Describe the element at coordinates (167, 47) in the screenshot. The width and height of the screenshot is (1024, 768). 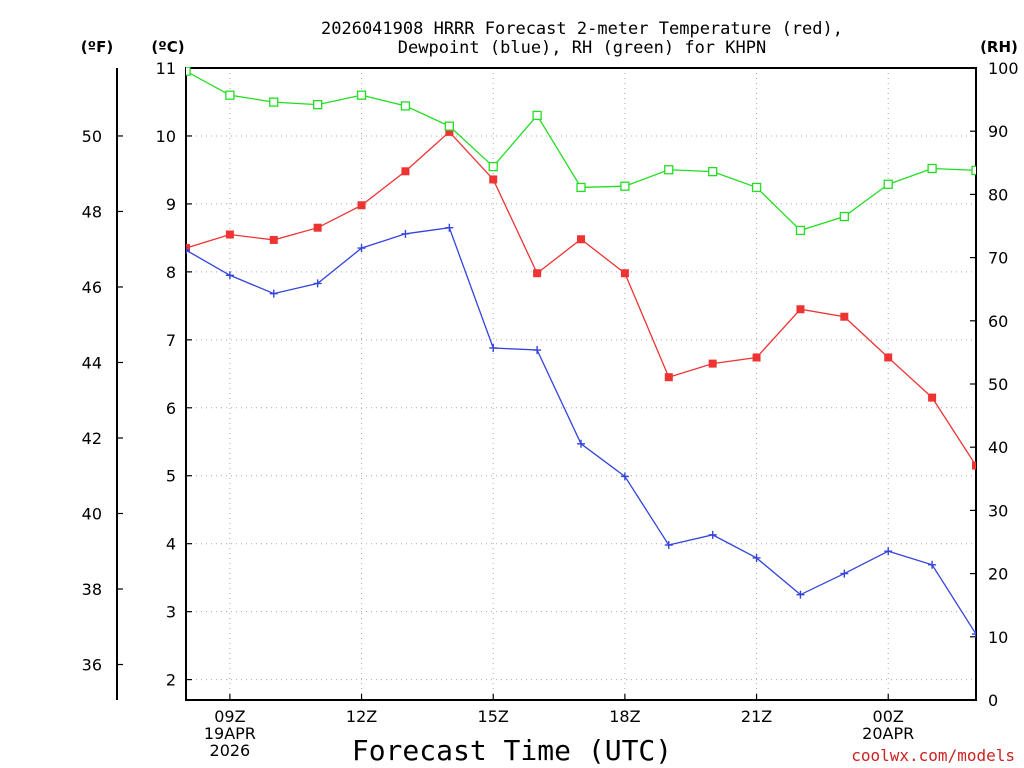
I see `celsius-unit-label: (ºC)` at that location.